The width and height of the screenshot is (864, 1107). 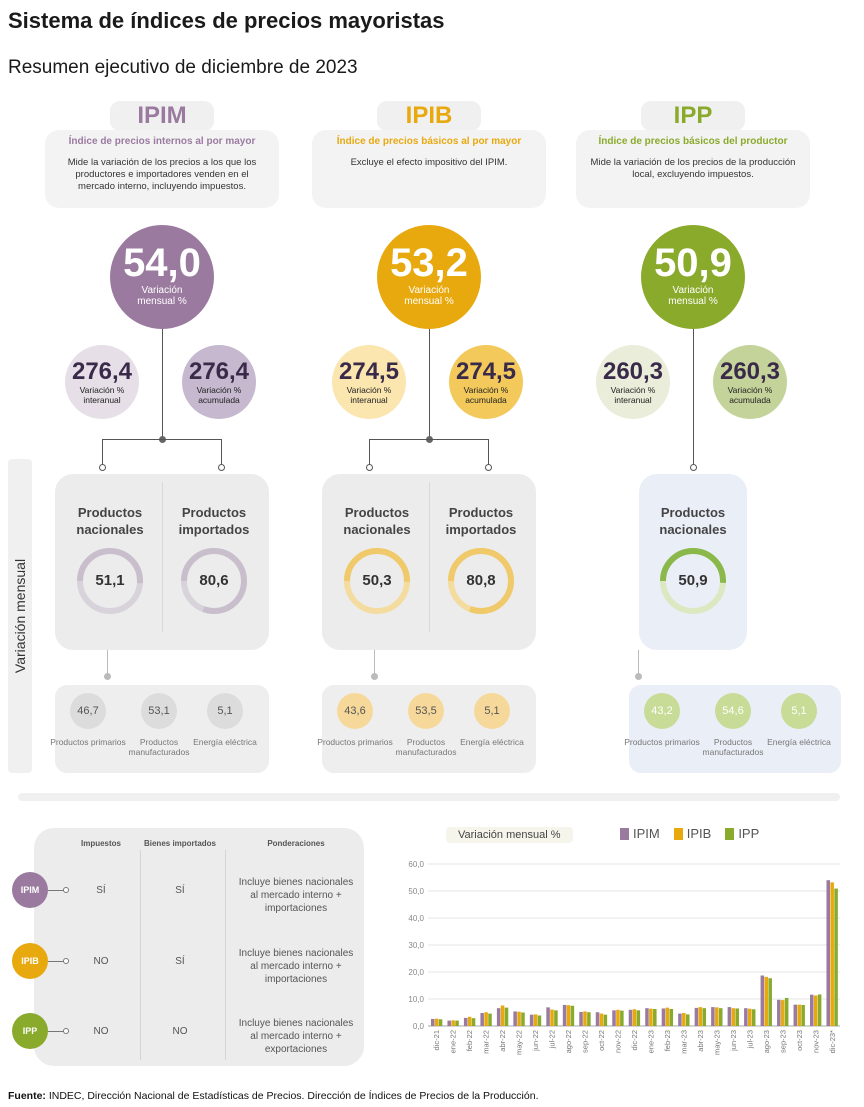 I want to click on legend-swatch-ipib, so click(x=678, y=833).